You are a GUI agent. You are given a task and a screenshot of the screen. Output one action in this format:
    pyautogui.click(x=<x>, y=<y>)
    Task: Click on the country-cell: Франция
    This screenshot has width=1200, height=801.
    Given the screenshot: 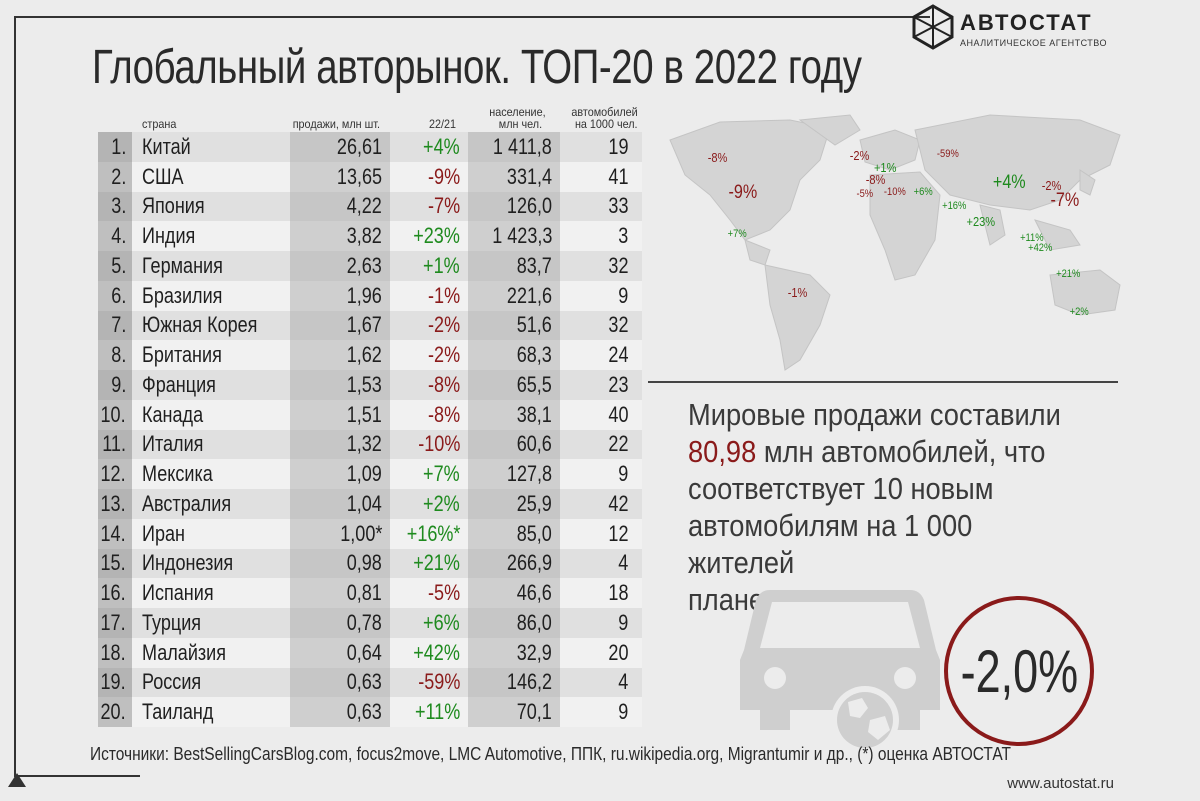 What is the action you would take?
    pyautogui.click(x=211, y=385)
    